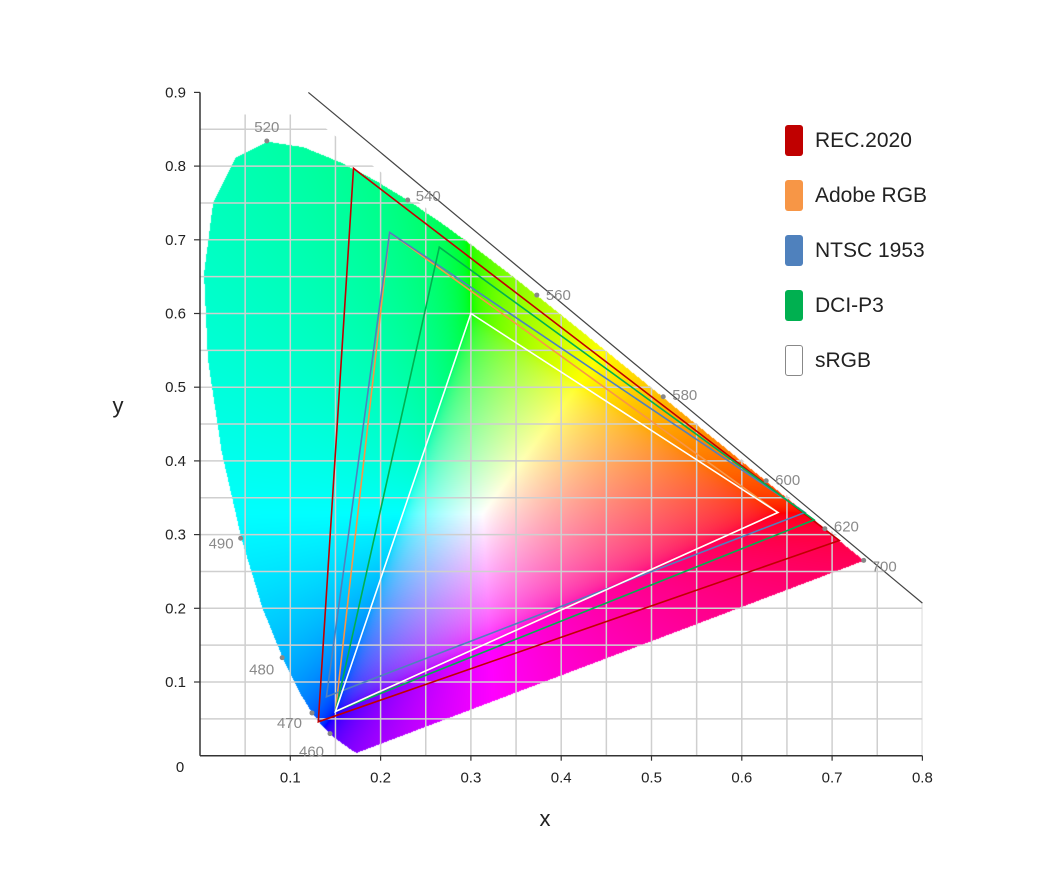  I want to click on y-tick-label: 0.8, so click(175, 166).